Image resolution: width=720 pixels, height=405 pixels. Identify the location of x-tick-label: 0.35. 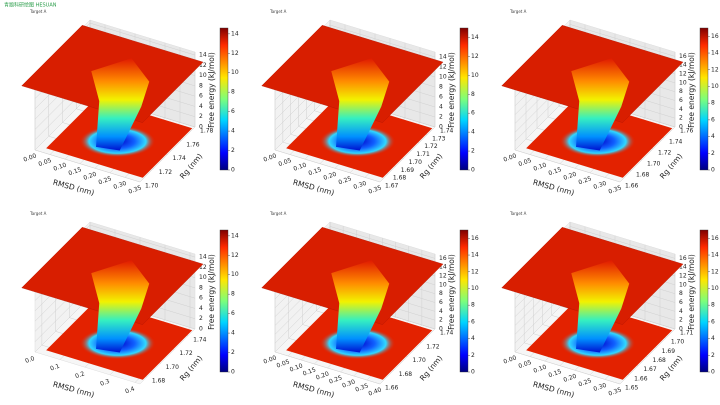
(615, 391).